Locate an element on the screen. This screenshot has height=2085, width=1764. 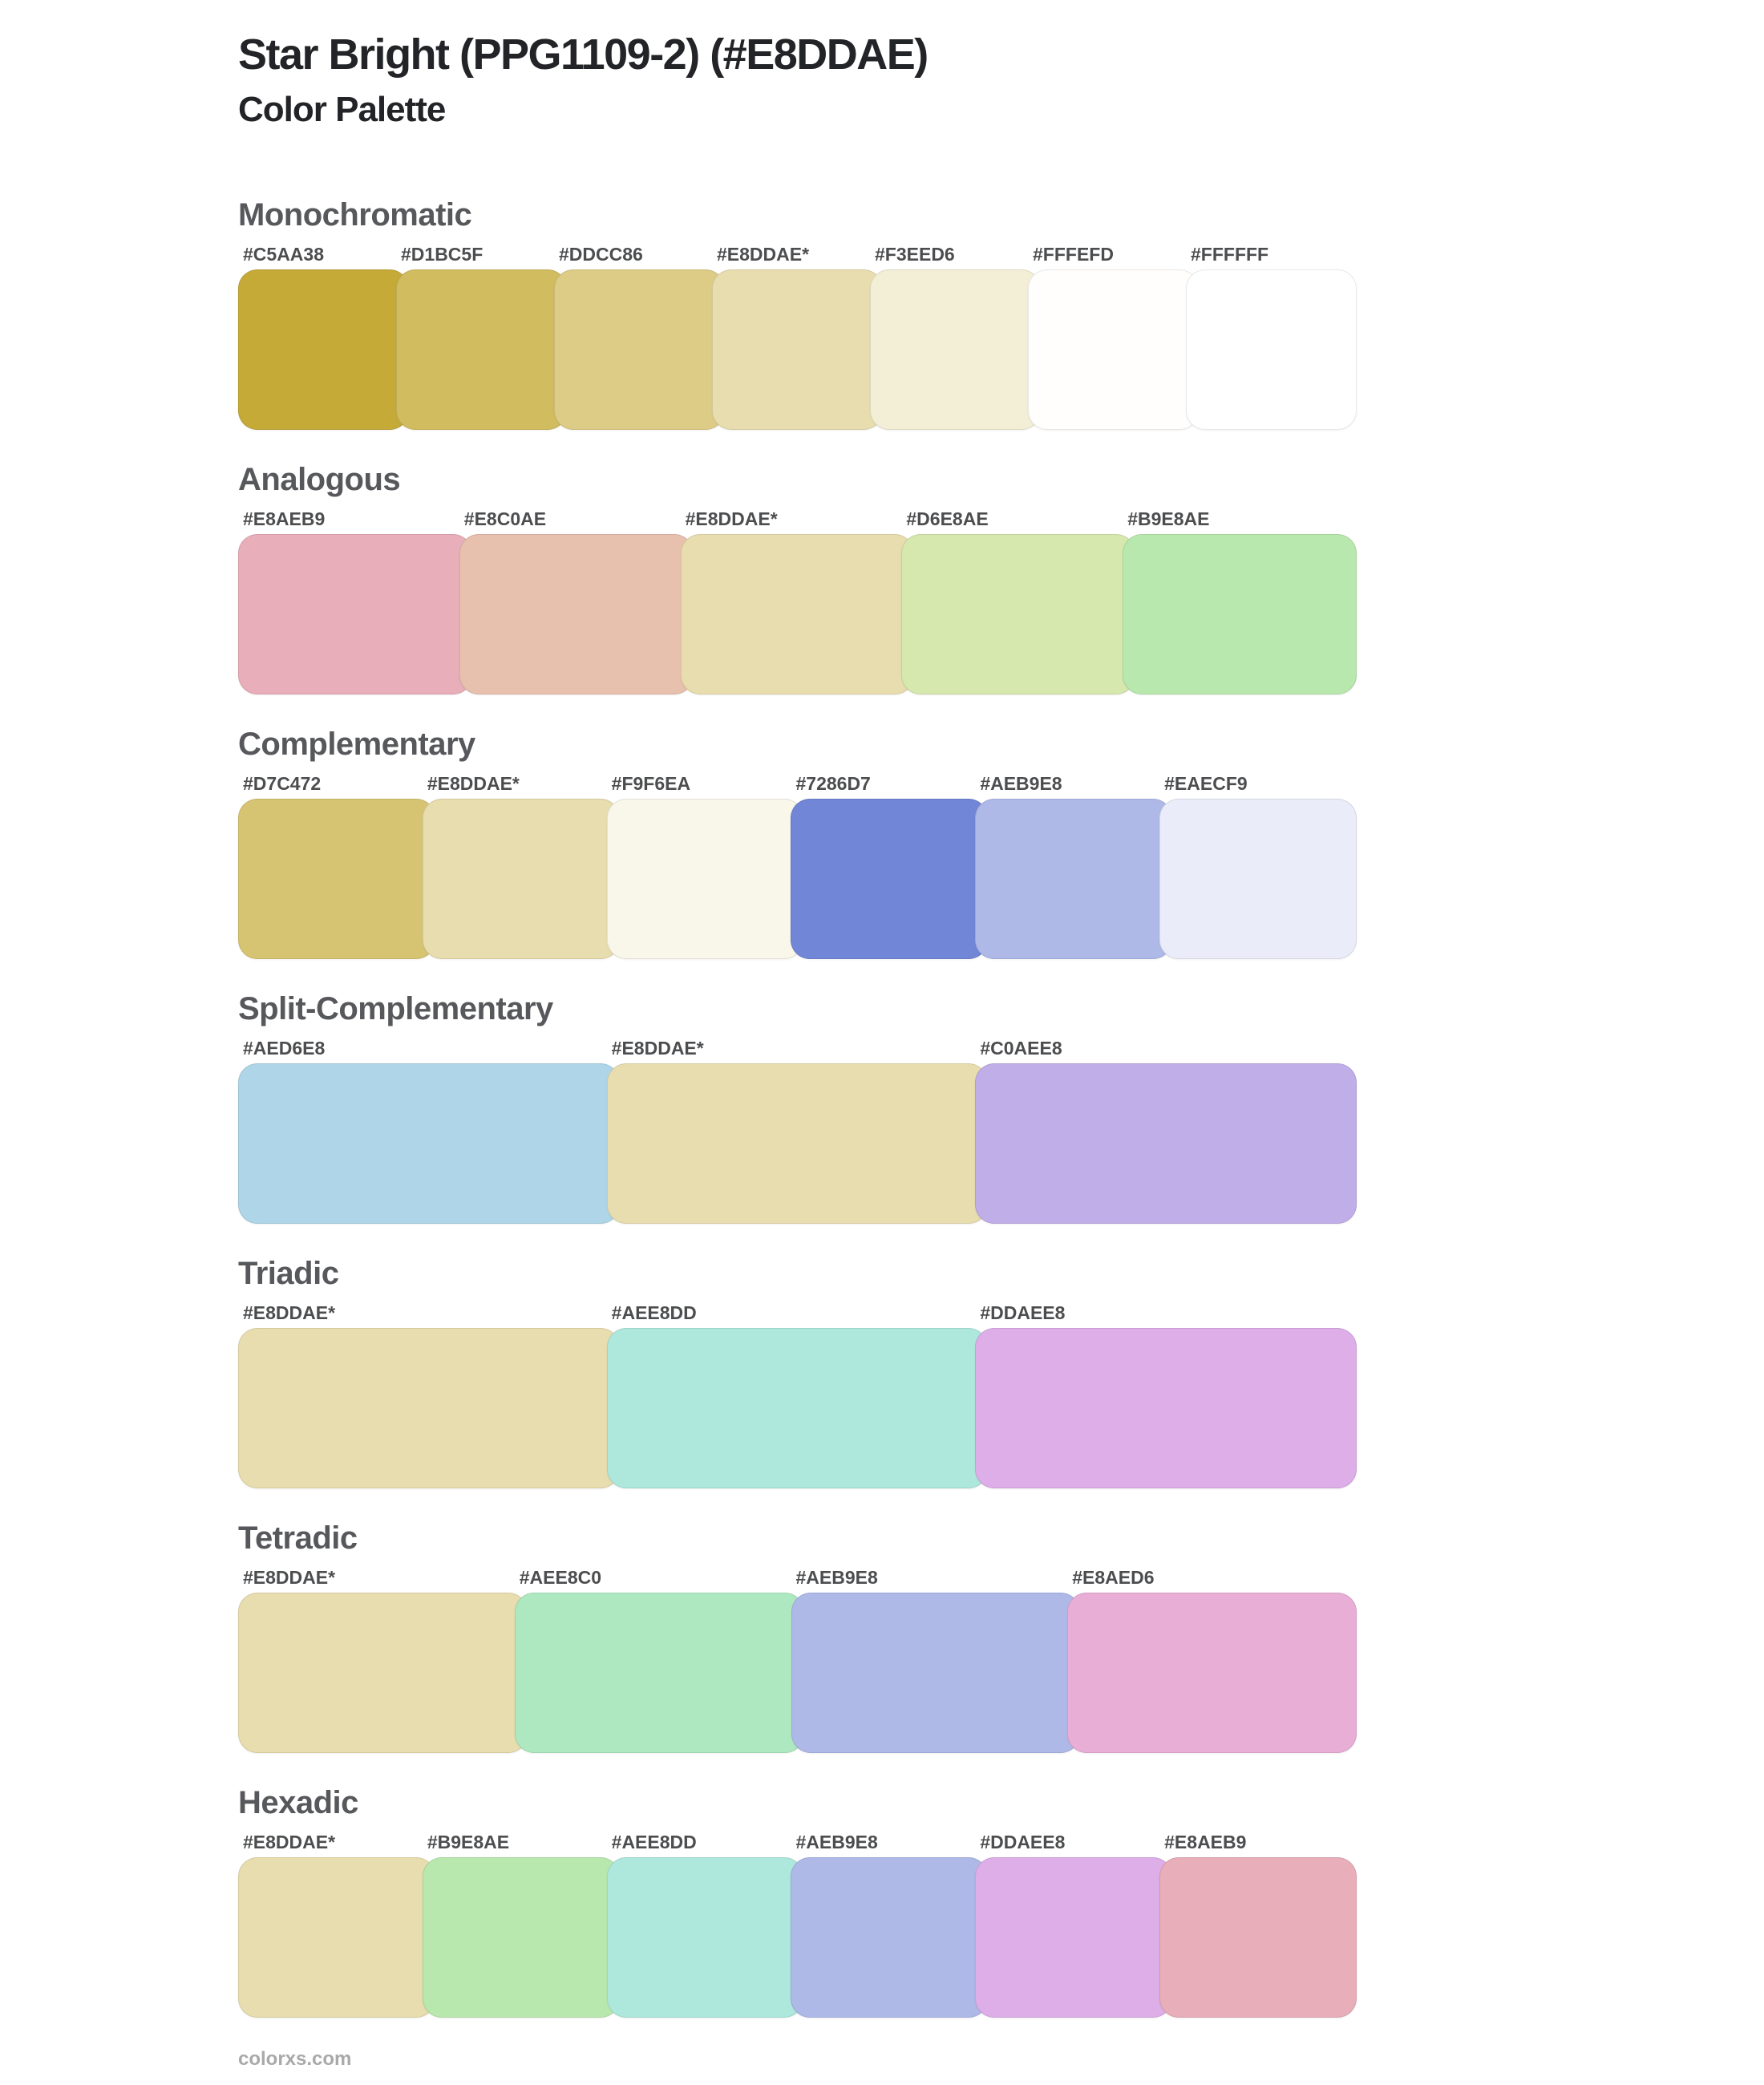
scheme-section: Triadic #E8DDAE* #AEE8DD #DDAEE8 is located at coordinates (797, 1371).